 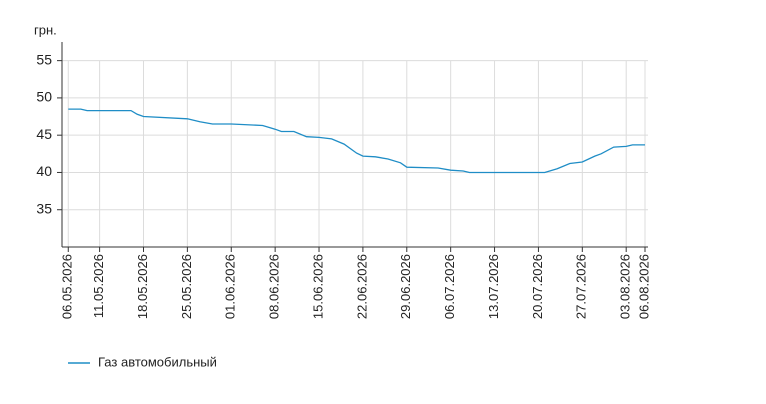 What do you see at coordinates (230, 286) in the screenshot?
I see `x-tick-label: 01.06.2026` at bounding box center [230, 286].